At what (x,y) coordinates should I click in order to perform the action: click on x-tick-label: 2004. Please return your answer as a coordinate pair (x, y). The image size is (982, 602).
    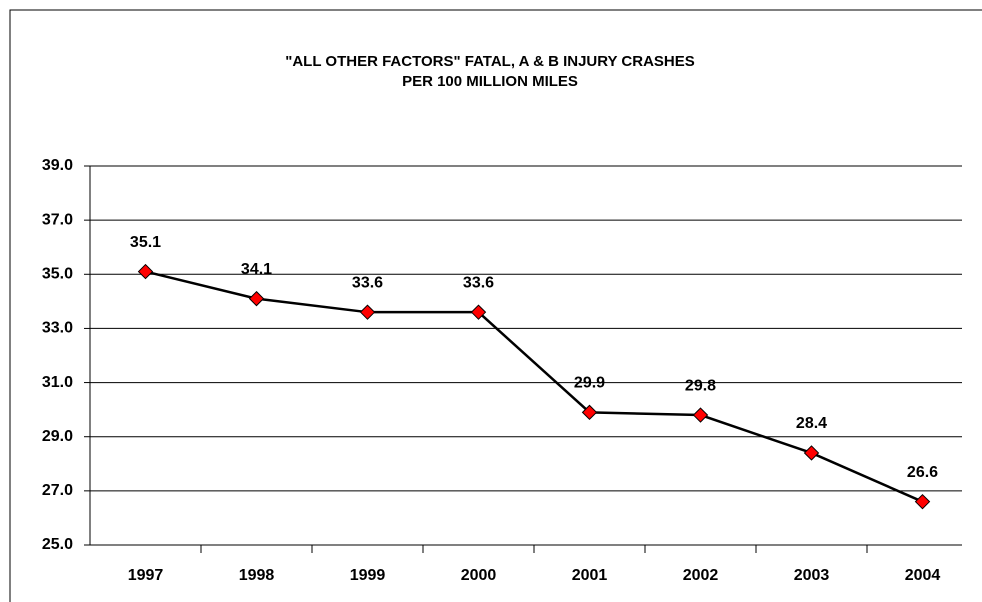
    Looking at the image, I should click on (923, 575).